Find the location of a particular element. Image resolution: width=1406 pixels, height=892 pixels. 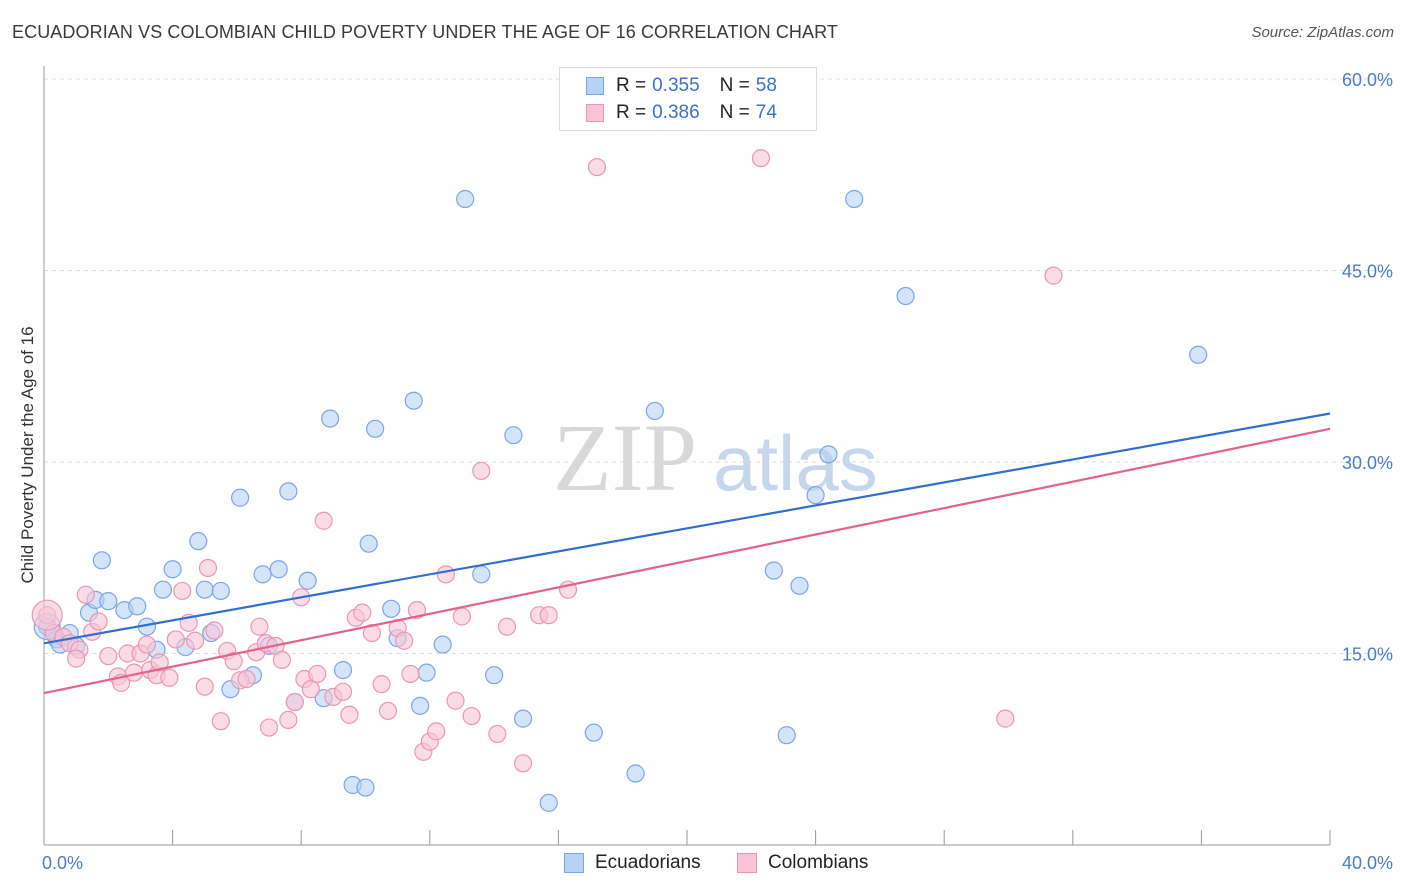

watermark: ZIP atlas is located at coordinates (715, 457).